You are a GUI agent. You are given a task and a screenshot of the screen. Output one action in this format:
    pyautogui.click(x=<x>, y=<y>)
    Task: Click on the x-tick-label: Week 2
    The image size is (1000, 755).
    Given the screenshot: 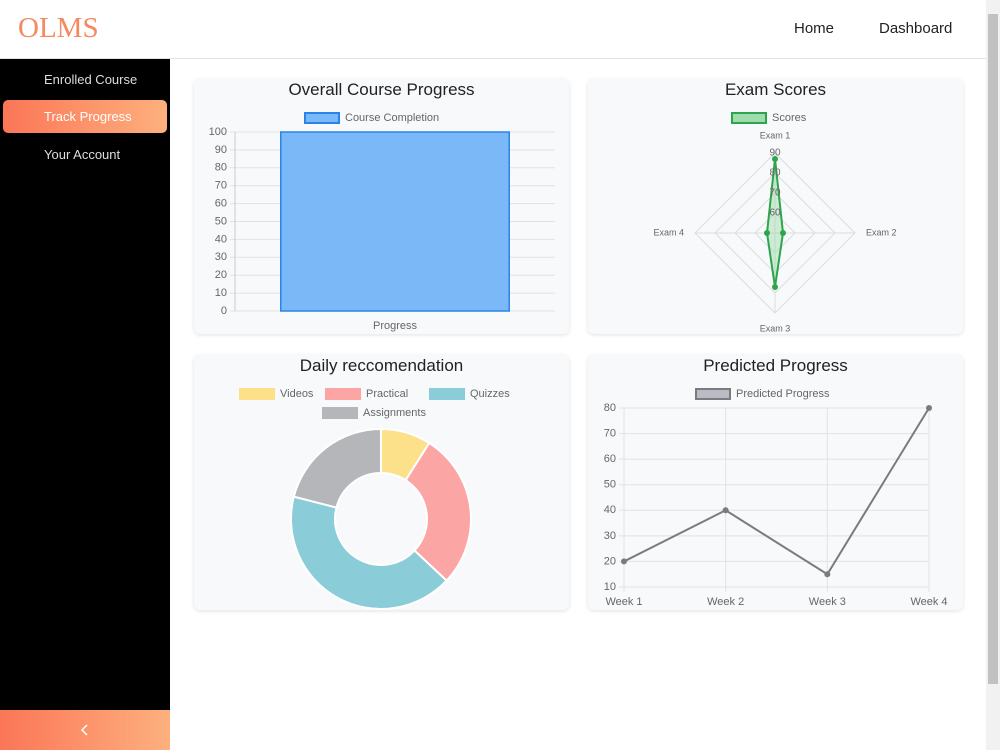 What is the action you would take?
    pyautogui.click(x=725, y=602)
    